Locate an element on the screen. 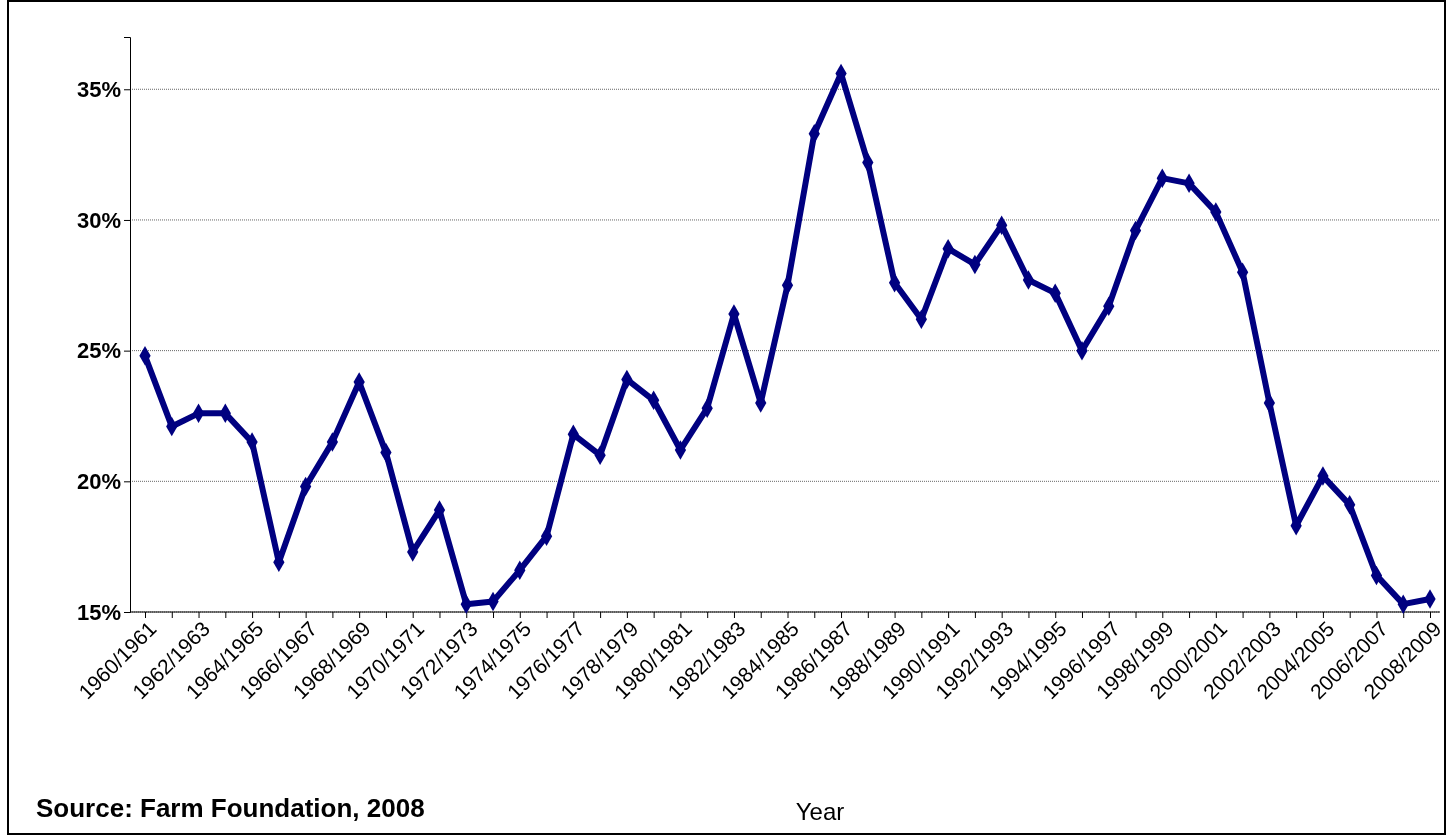 The height and width of the screenshot is (838, 1448). y-tick-label: 25% is located at coordinates (98, 351).